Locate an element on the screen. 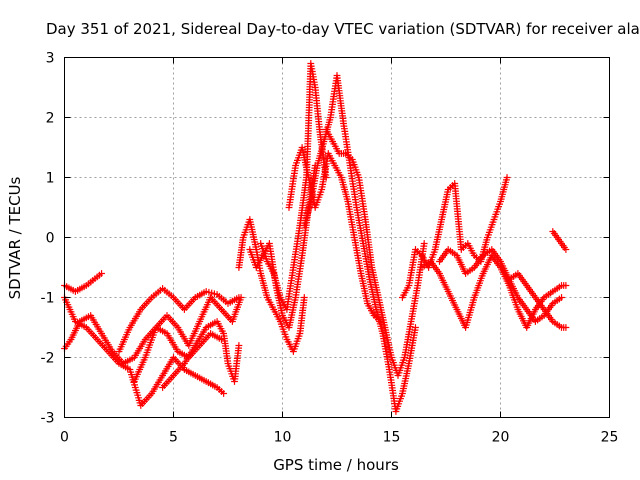 The height and width of the screenshot is (480, 640). y-tick-label: 2 is located at coordinates (50, 119).